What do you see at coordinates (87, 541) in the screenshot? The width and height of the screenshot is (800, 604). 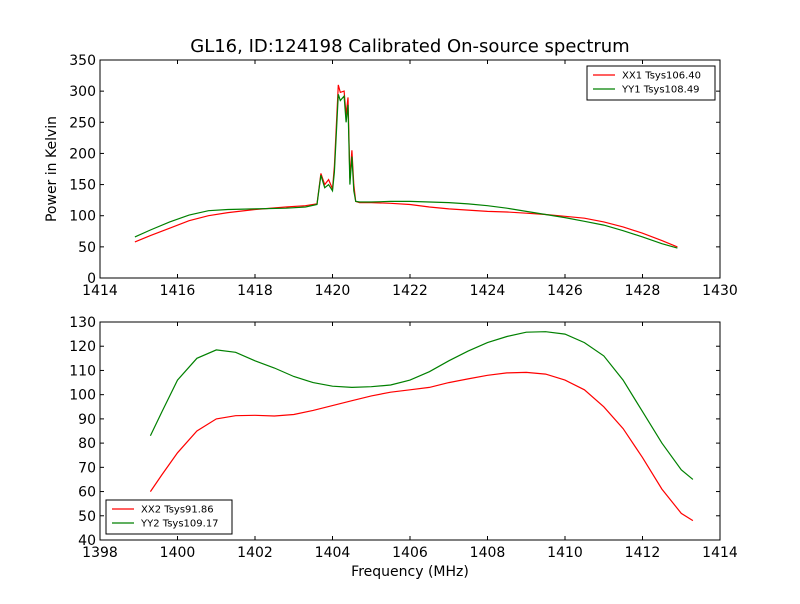 I see `y-tick-label: 40` at bounding box center [87, 541].